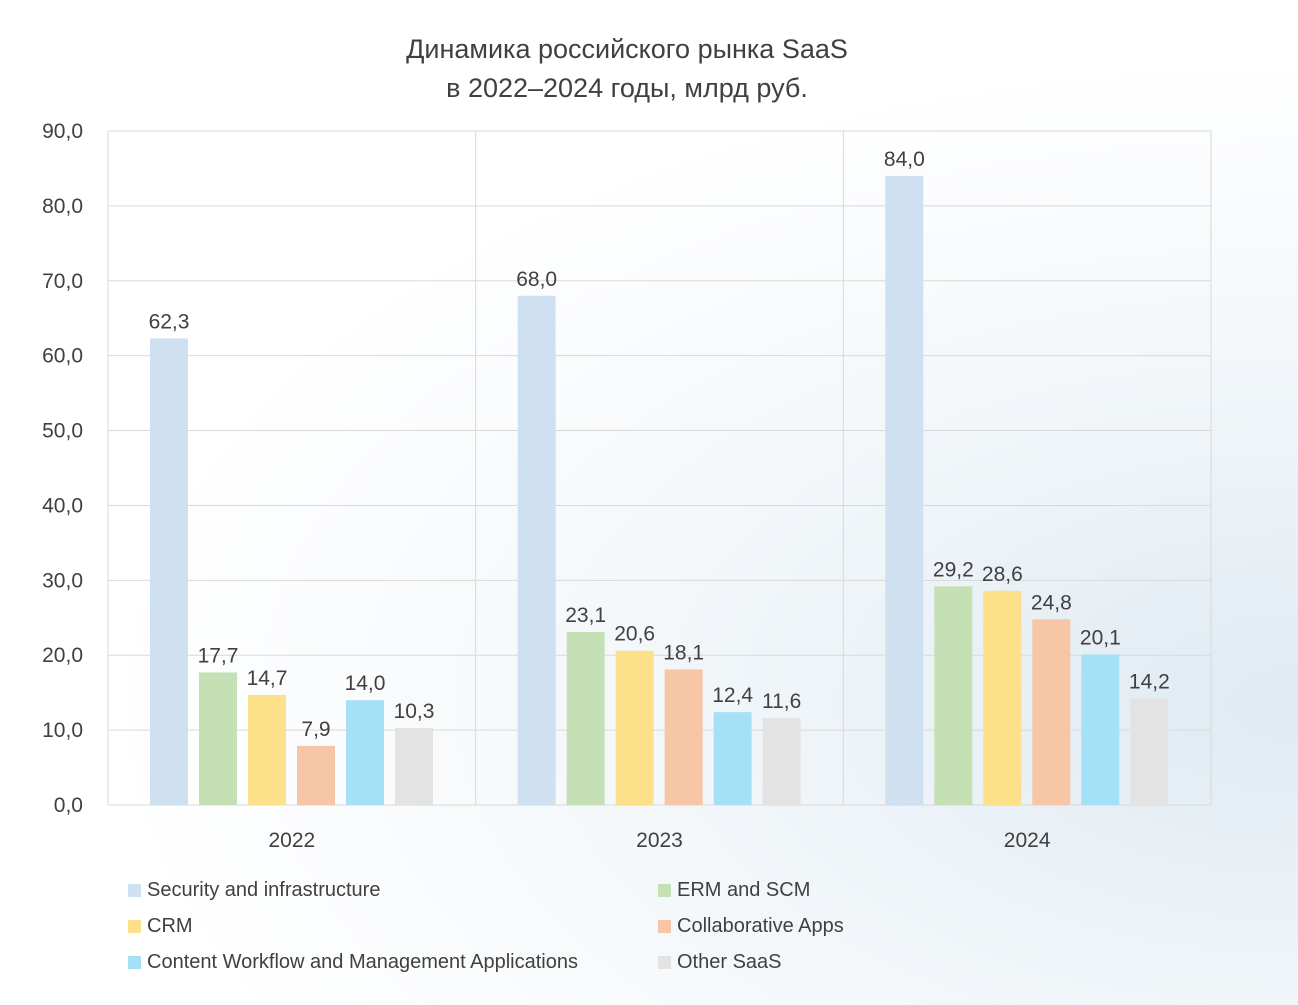  What do you see at coordinates (1100, 637) in the screenshot?
I see `data-label: 20,1` at bounding box center [1100, 637].